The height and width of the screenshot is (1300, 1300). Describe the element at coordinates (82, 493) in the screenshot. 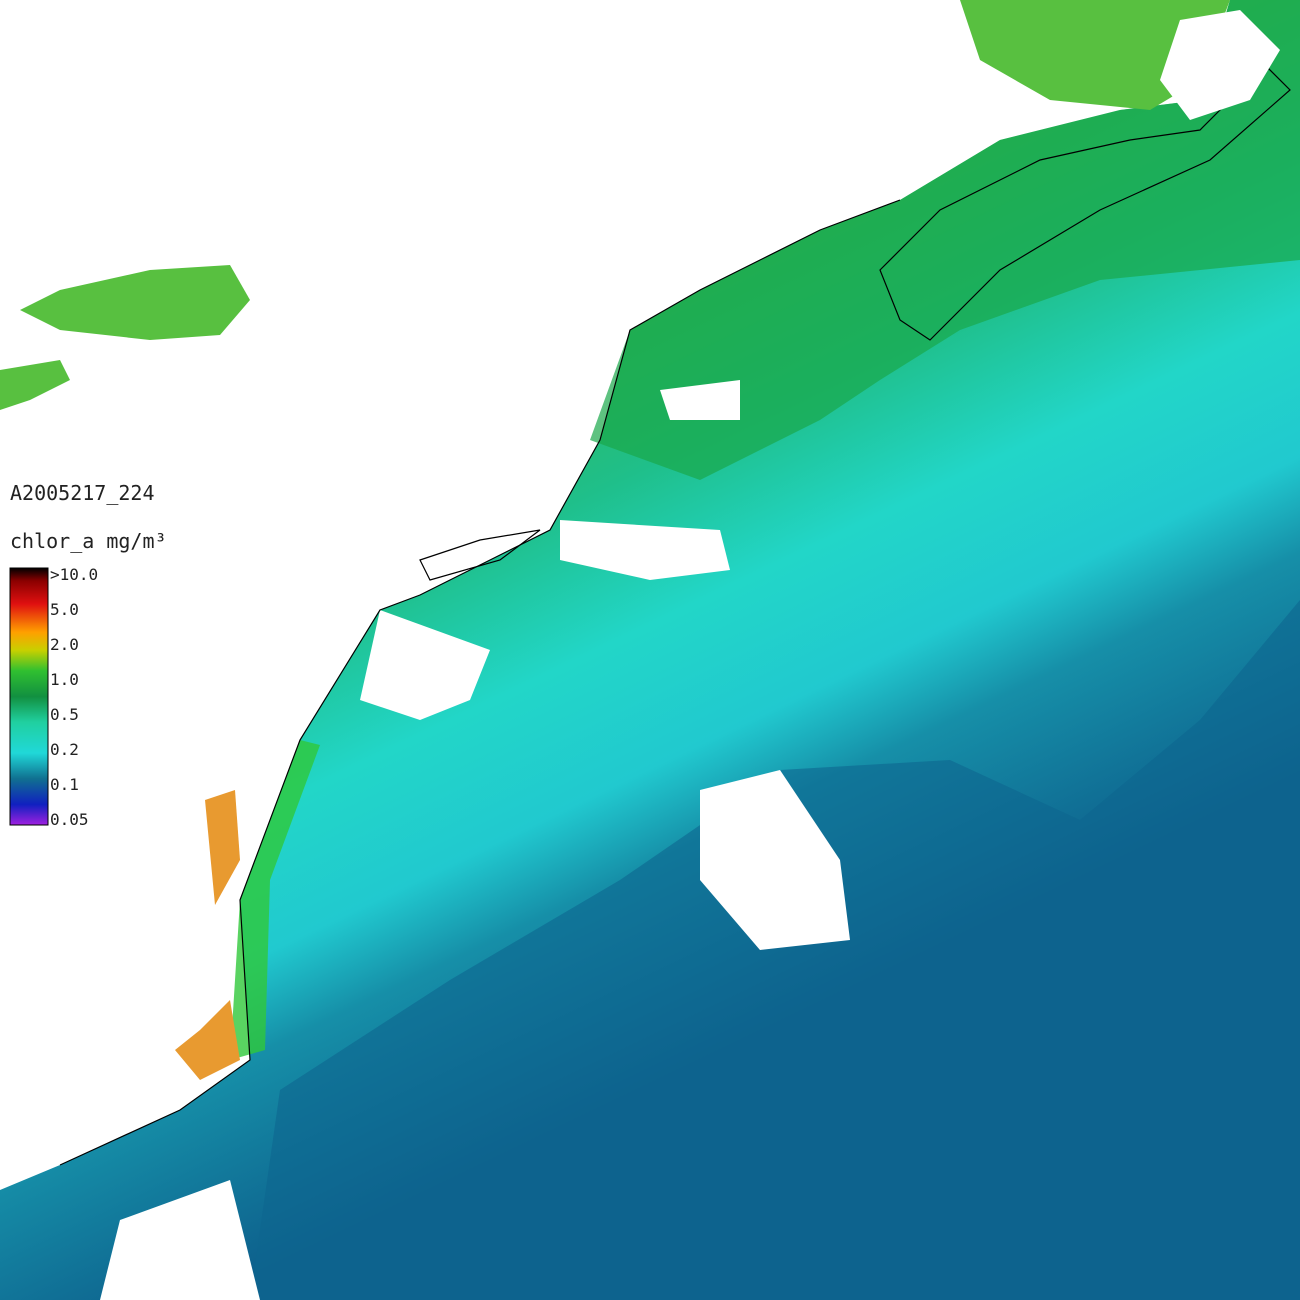

I see `product-id: A2005217_224` at that location.